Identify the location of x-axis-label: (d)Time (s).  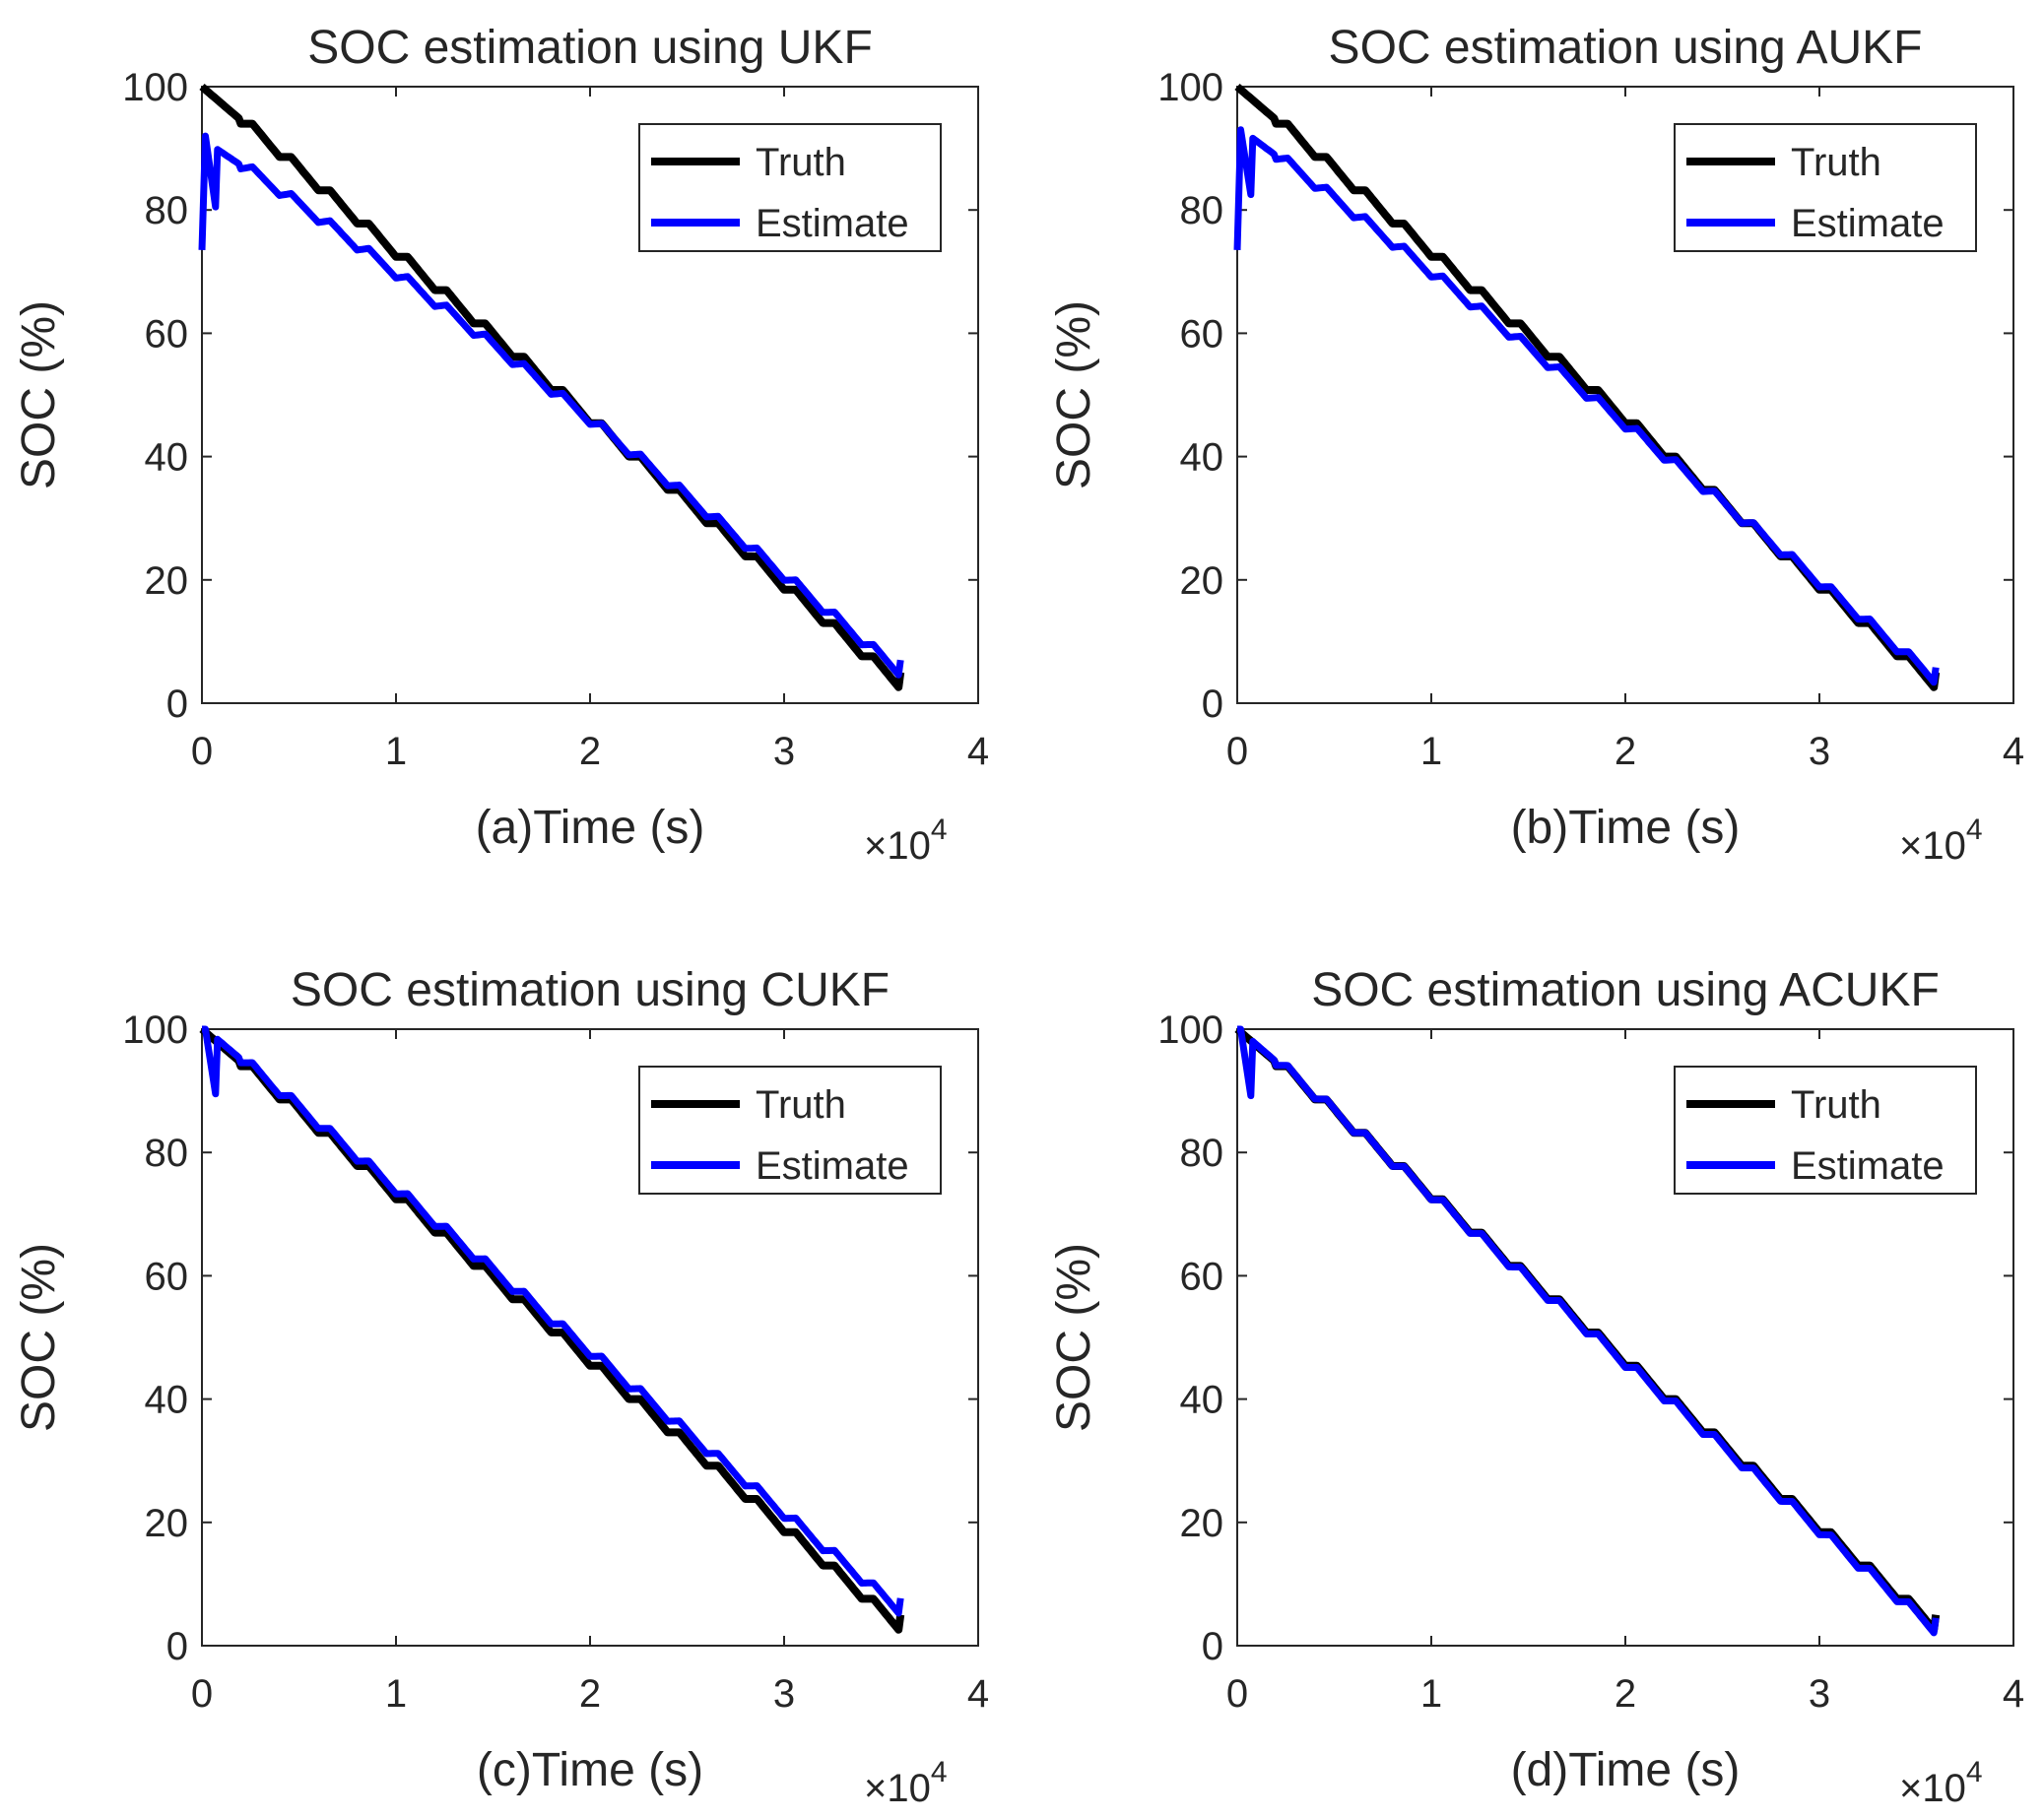
(1626, 1770).